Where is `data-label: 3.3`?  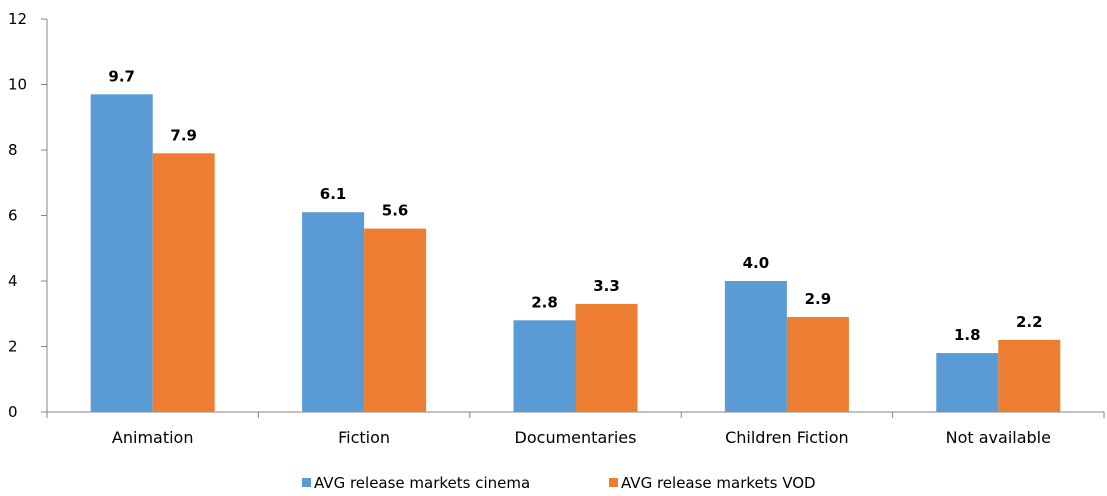 data-label: 3.3 is located at coordinates (606, 286).